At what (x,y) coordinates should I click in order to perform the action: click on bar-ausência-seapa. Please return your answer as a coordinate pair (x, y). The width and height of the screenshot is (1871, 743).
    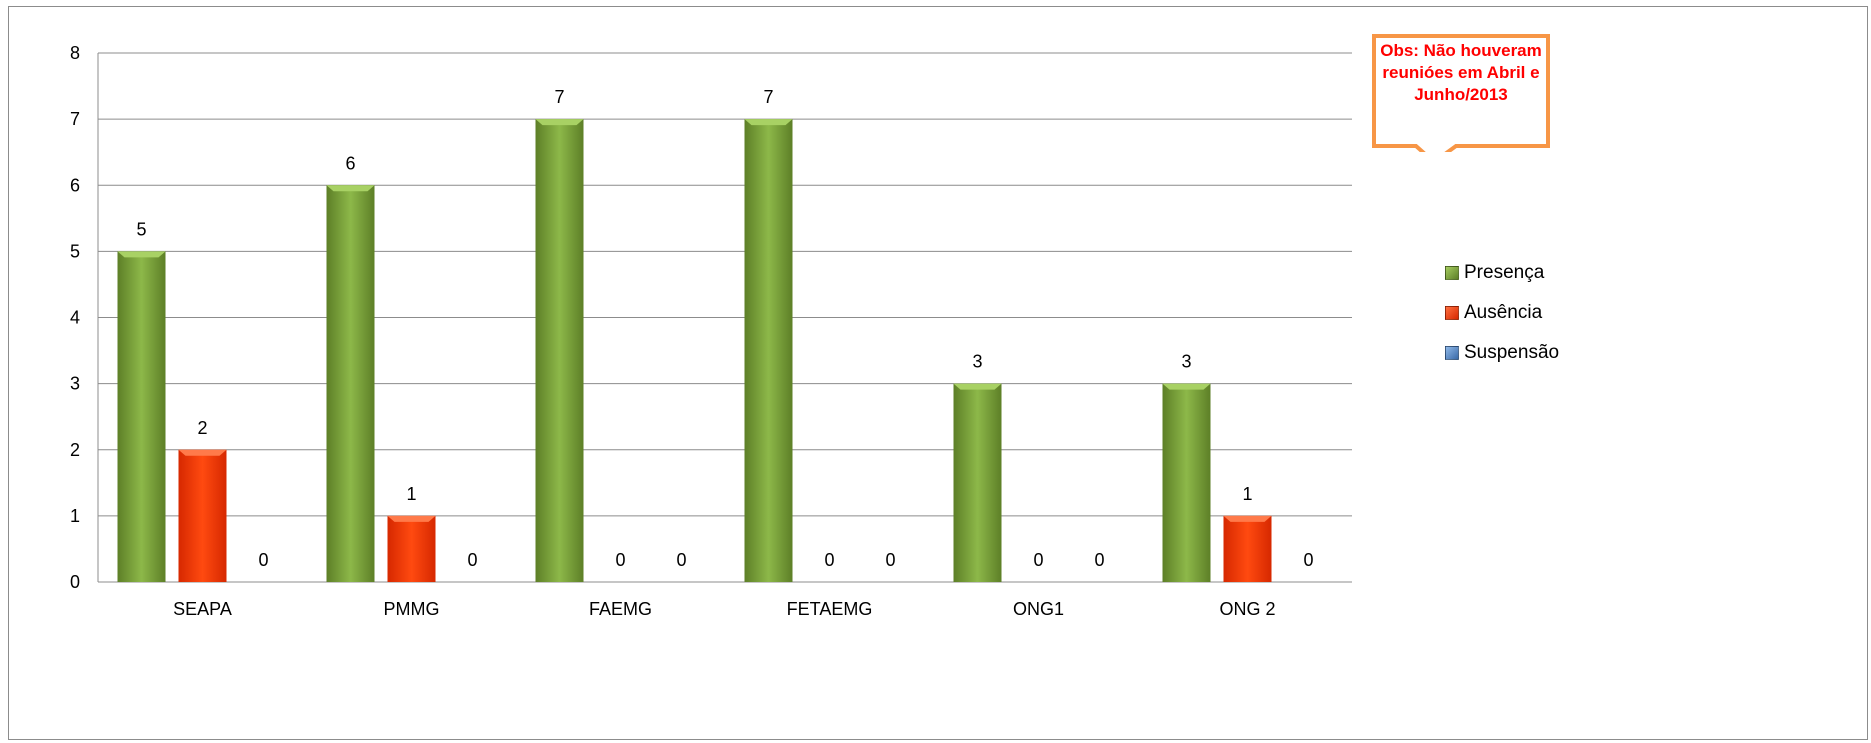
    Looking at the image, I should click on (202, 515).